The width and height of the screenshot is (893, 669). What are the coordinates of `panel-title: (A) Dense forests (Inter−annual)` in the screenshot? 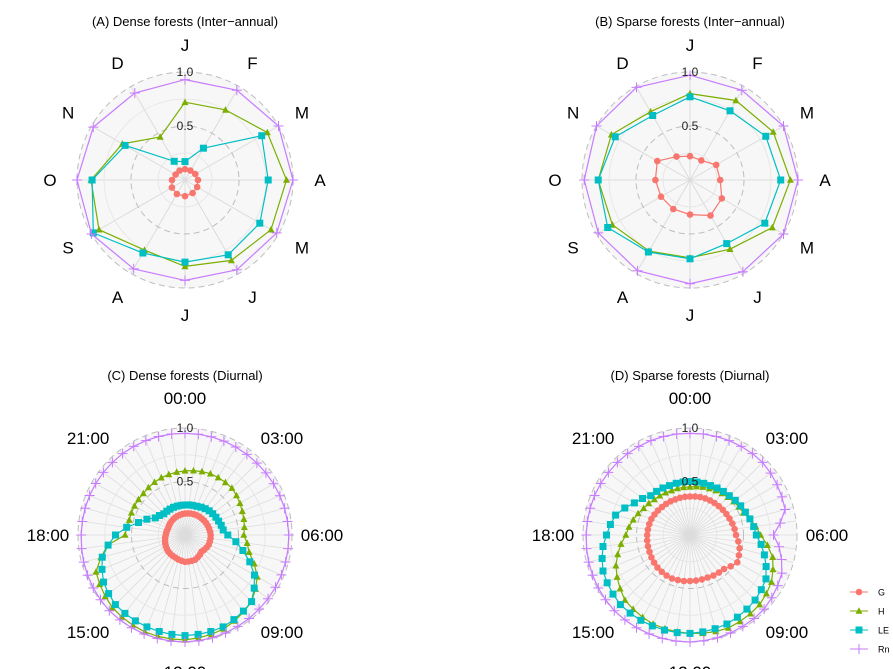 It's located at (185, 21).